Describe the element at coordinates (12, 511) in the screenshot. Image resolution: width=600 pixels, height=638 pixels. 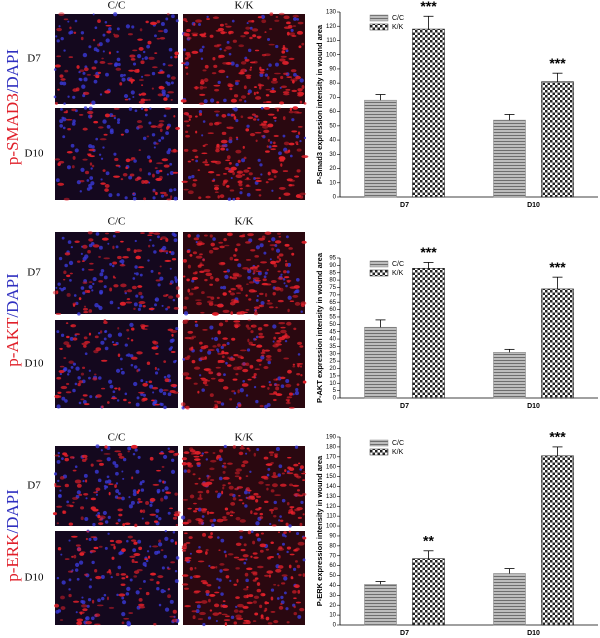
I see `counterstain-name: /DAPI` at that location.